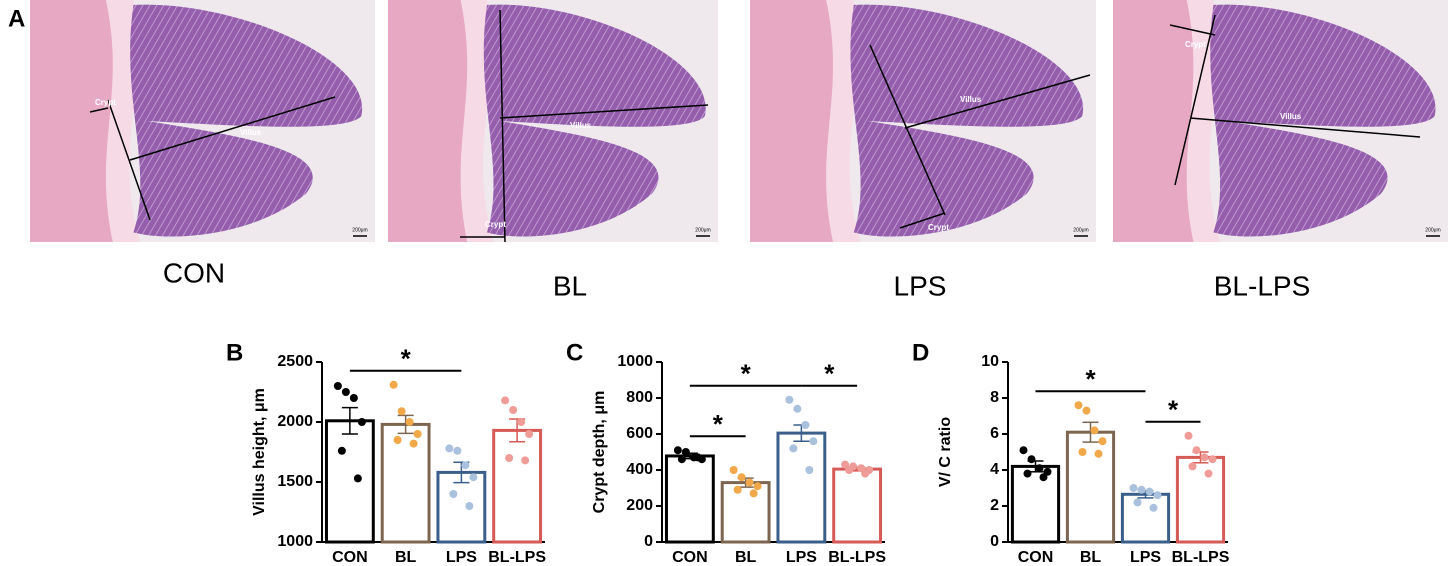 This screenshot has width=1448, height=566. Describe the element at coordinates (194, 272) in the screenshot. I see `image-caption: CON` at that location.